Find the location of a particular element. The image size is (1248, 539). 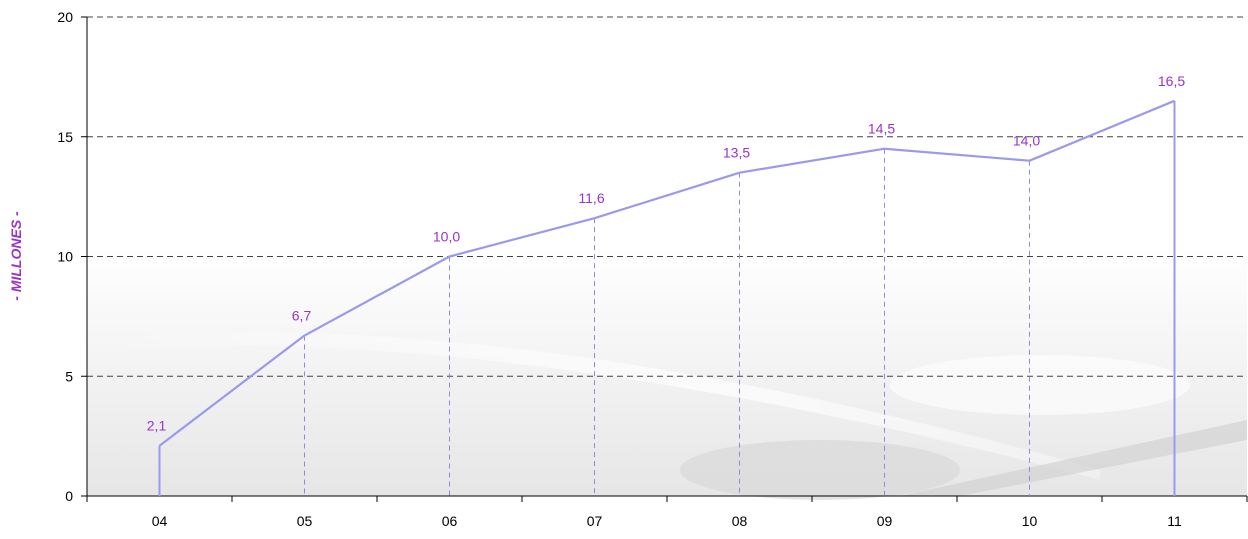

x-tick-label-11: 11 is located at coordinates (1174, 521).